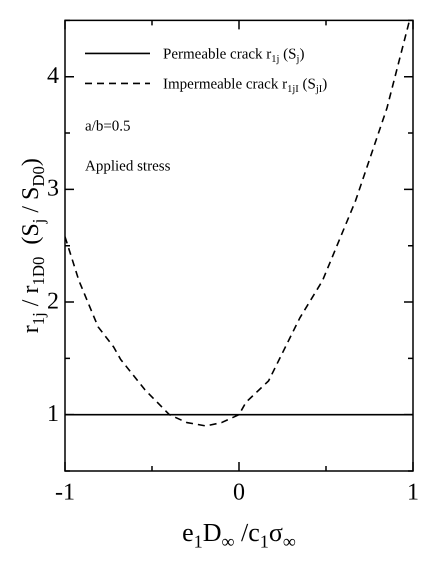 The width and height of the screenshot is (427, 563). Describe the element at coordinates (53, 189) in the screenshot. I see `y-tick-label: 3` at that location.